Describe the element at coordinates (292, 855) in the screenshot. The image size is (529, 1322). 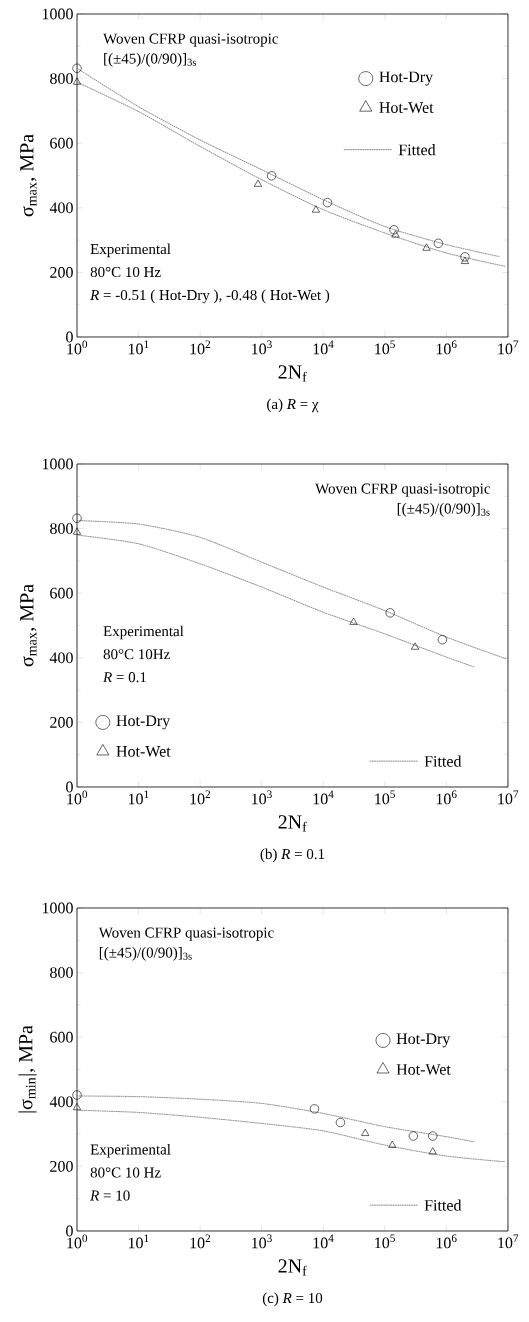
I see `text: (b) R = 0.1` at that location.